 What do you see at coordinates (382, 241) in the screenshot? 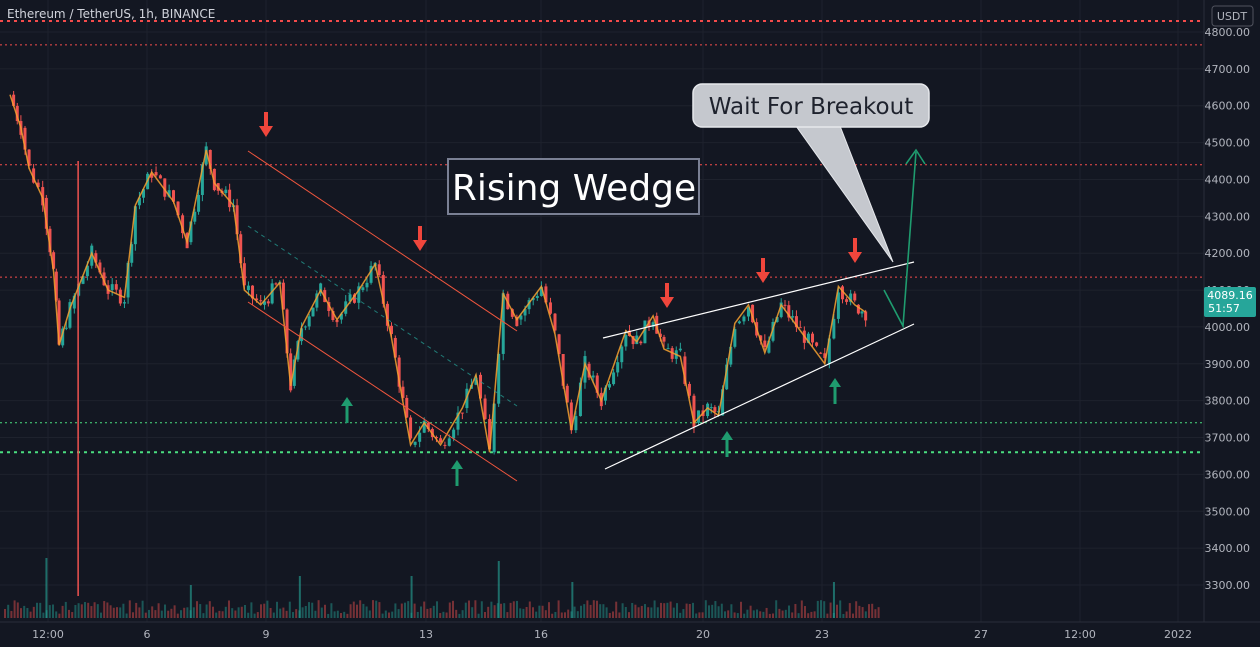
I see `channel-upper-line` at bounding box center [382, 241].